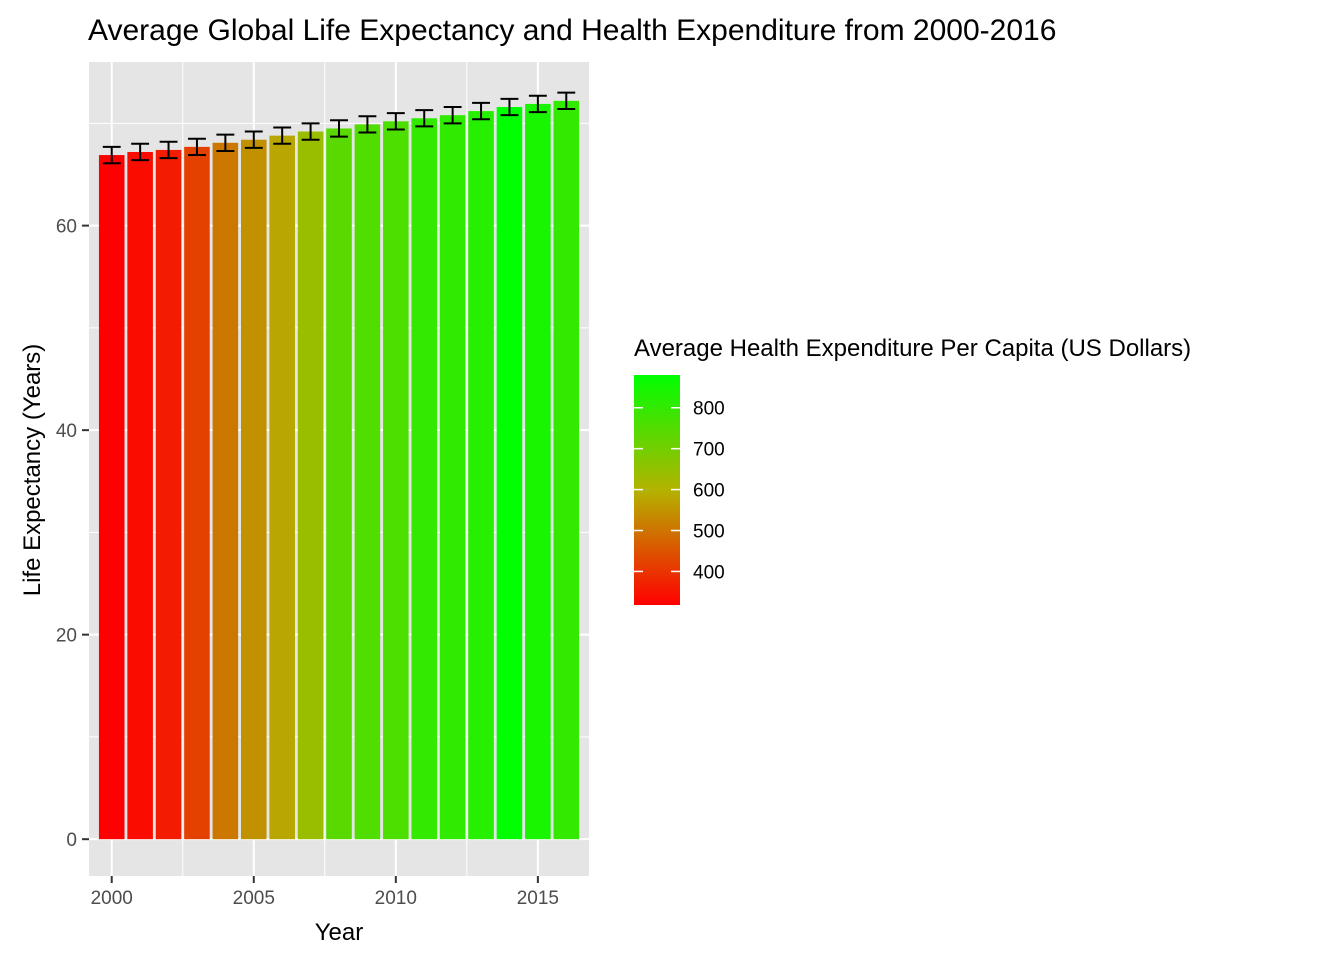 The width and height of the screenshot is (1344, 960). What do you see at coordinates (679, 491) in the screenshot?
I see `legend-ticks: 400 500 600 700 800` at bounding box center [679, 491].